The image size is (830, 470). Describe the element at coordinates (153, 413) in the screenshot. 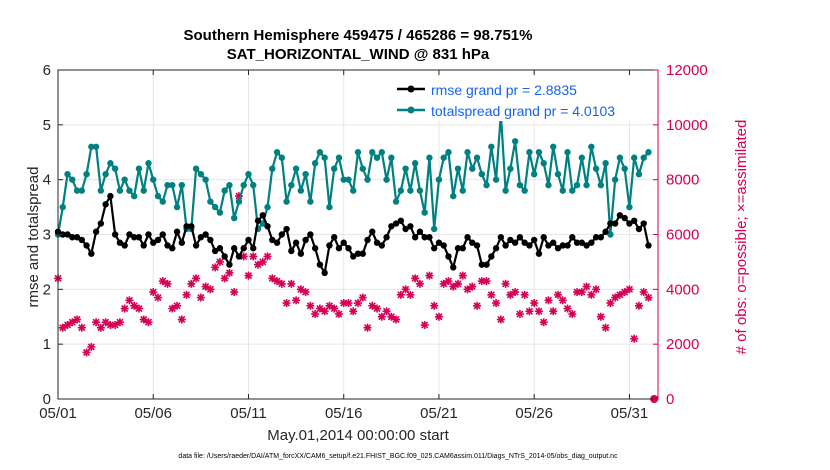

I see `x-tick-label: 05/06` at that location.